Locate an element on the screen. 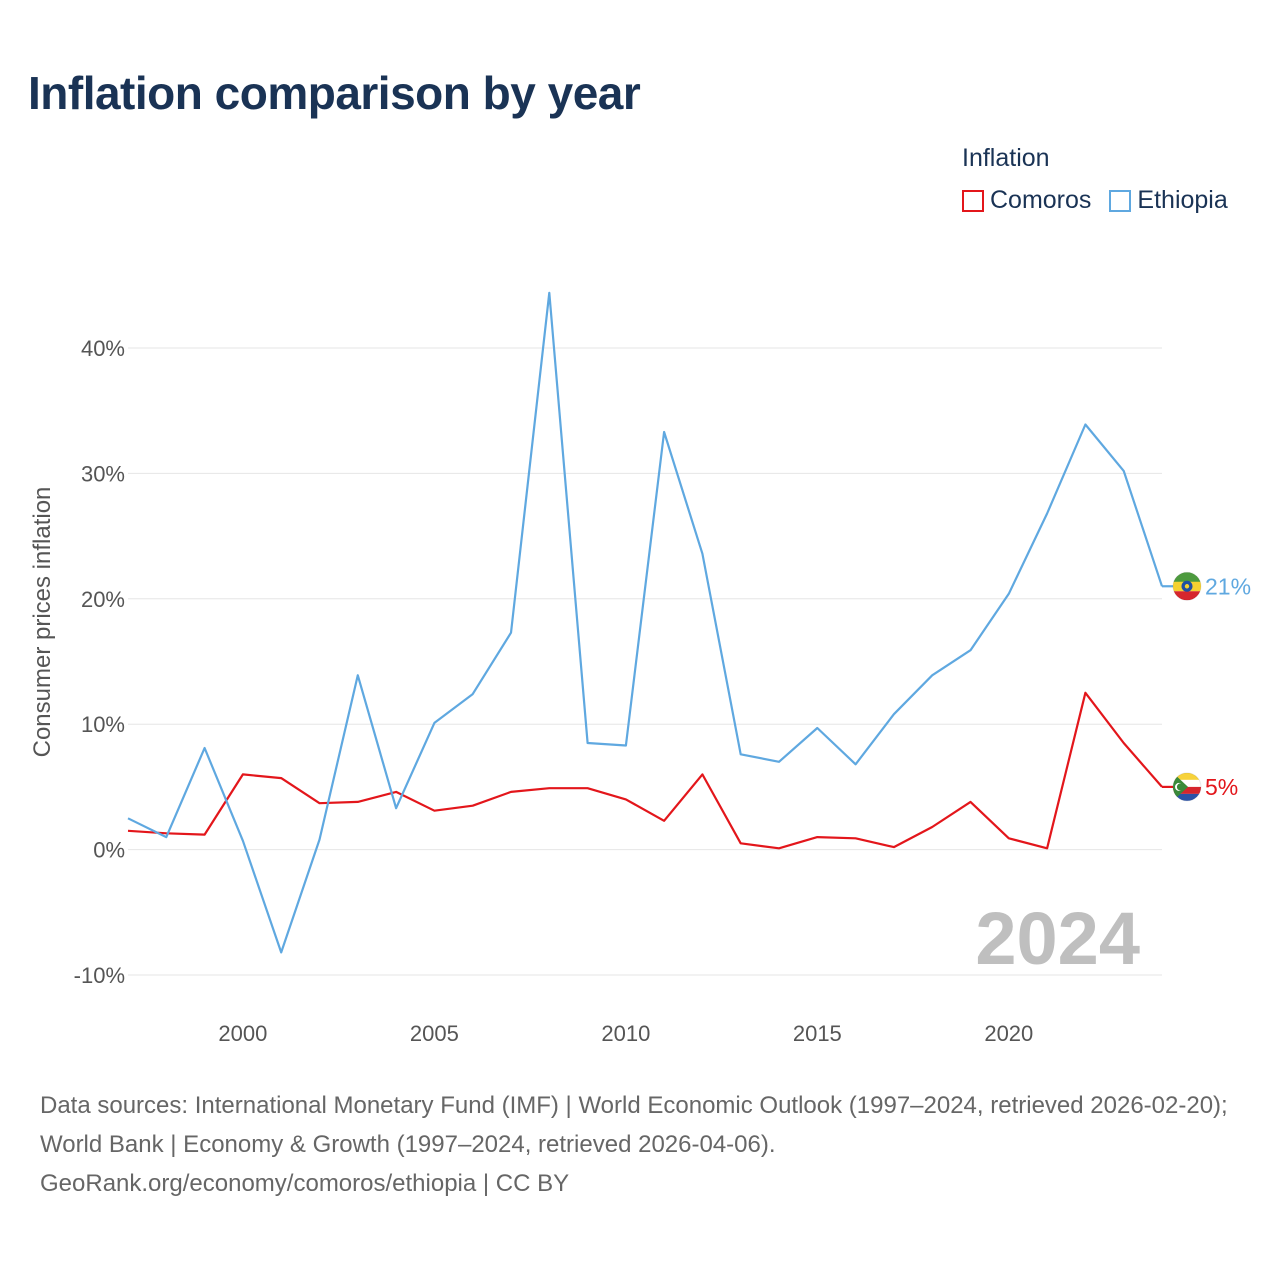 The height and width of the screenshot is (1280, 1280). y-axis-label: Consumer prices inflation is located at coordinates (42, 622).